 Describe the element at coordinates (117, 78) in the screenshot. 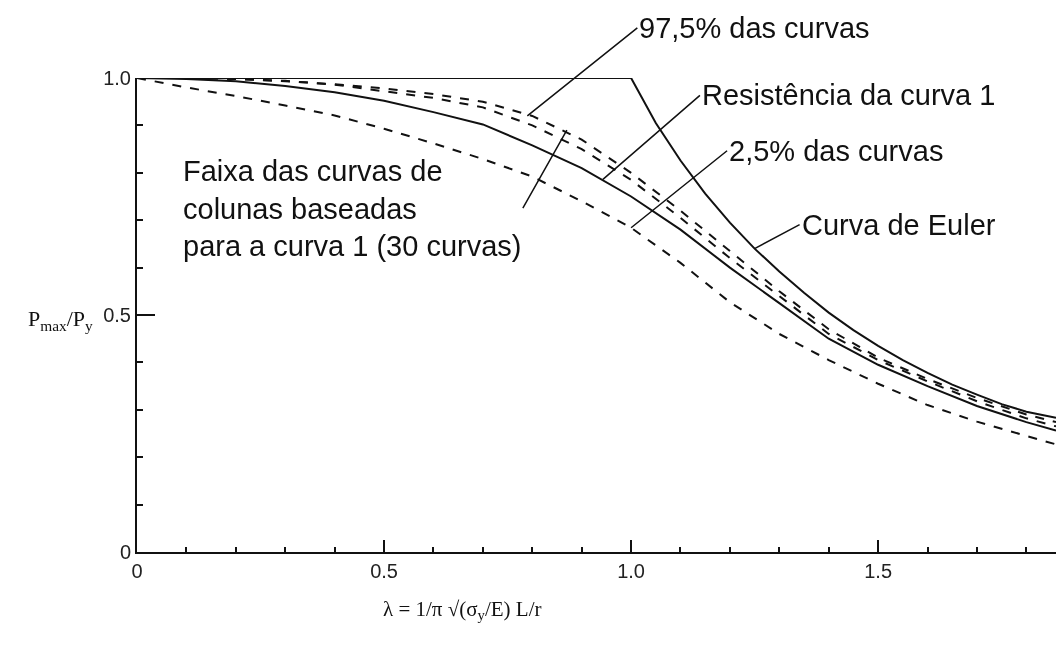

I see `y-tick-label: 1.0` at that location.